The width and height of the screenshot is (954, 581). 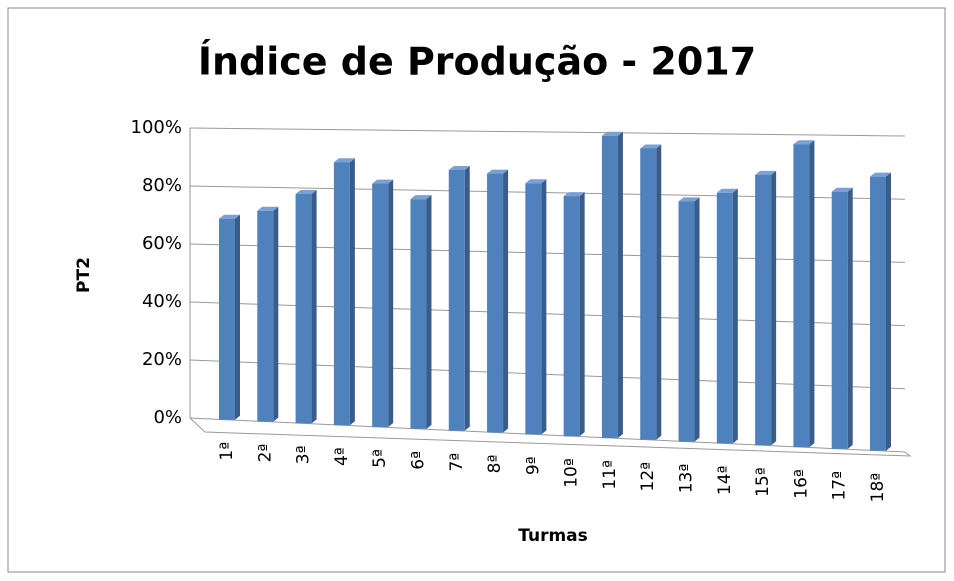 What do you see at coordinates (878, 488) in the screenshot?
I see `x-tick-label: 18ª` at bounding box center [878, 488].